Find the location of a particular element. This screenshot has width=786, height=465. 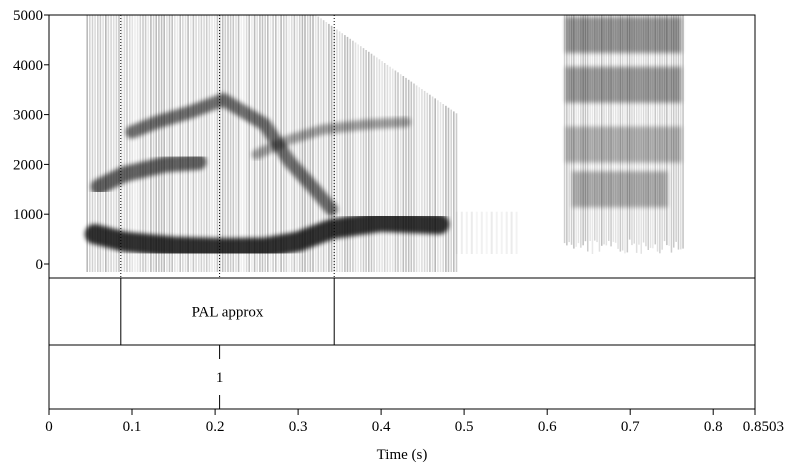

y-tick-label: 3000 is located at coordinates (28, 116).